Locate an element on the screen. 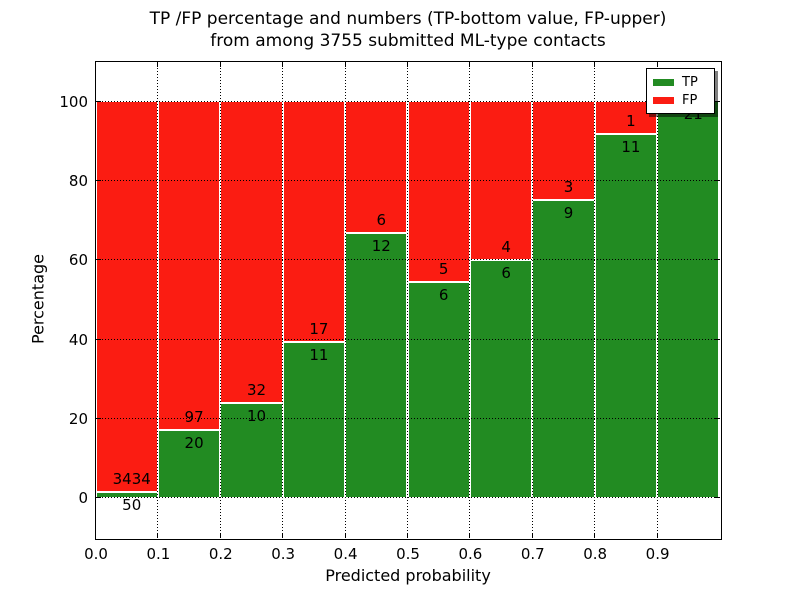  tp-count-label: 10 is located at coordinates (256, 416).